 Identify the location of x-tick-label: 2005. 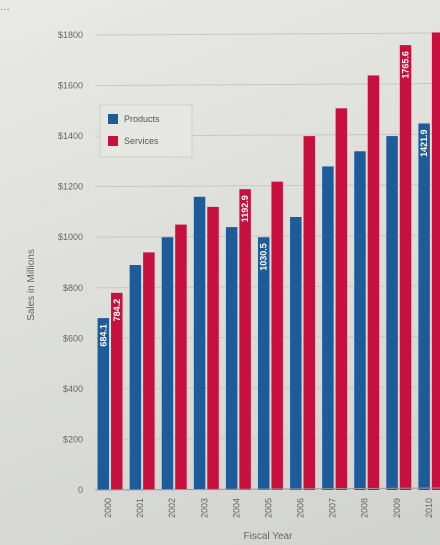
(268, 508).